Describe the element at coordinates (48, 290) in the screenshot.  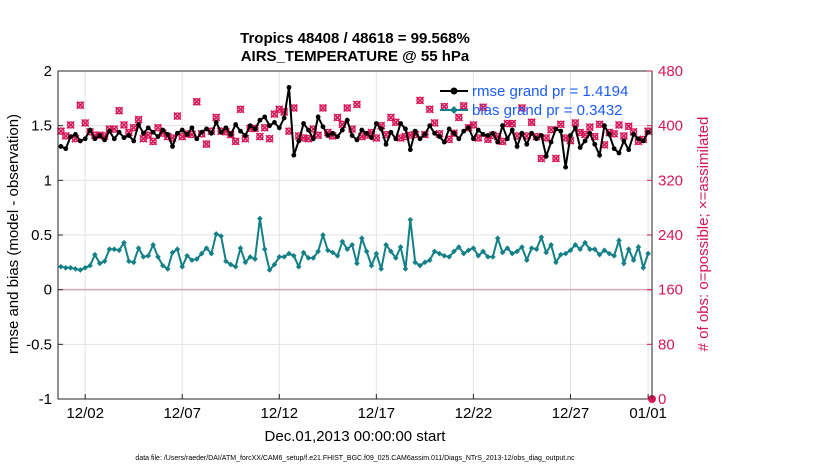
I see `y-tick-label: 0` at that location.